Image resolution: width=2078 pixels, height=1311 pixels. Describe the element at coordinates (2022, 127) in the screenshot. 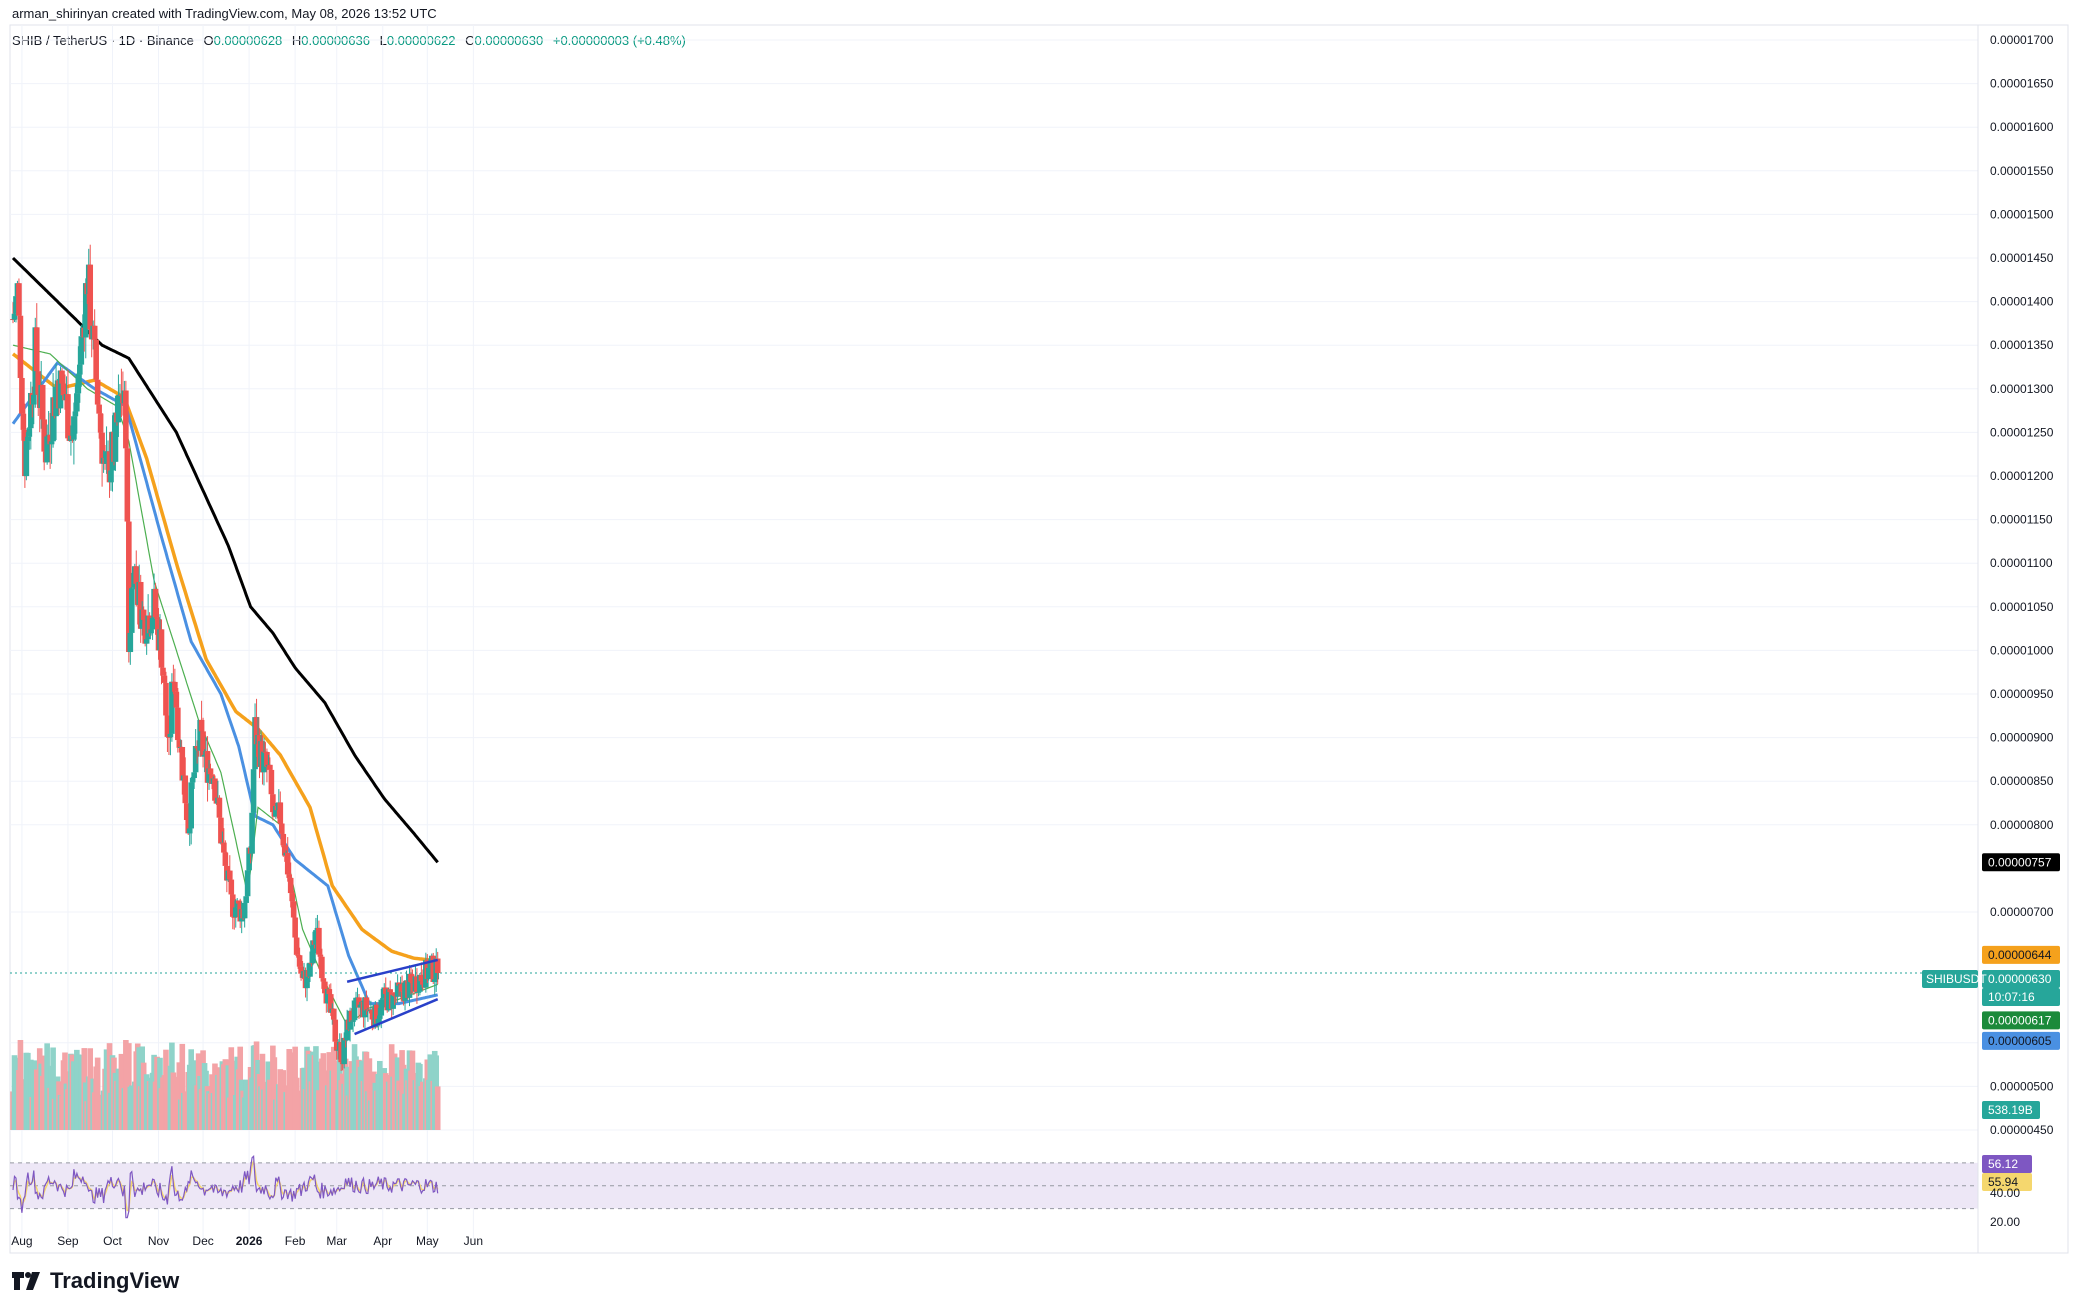

I see `price-tick-label: 0.00001600` at that location.